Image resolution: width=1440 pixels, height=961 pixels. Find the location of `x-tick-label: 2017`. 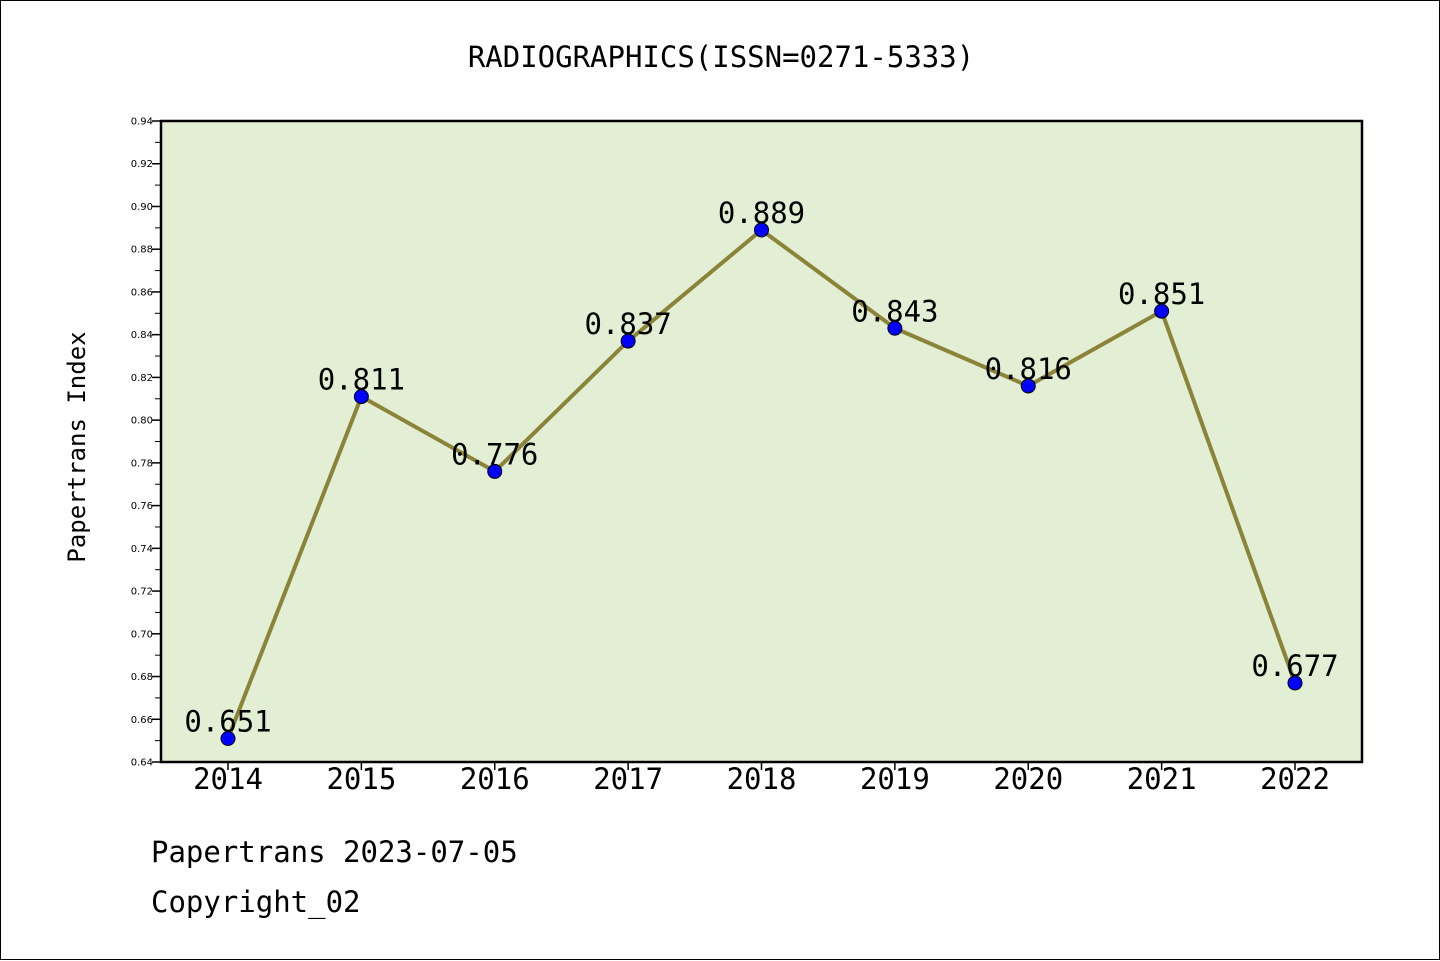

x-tick-label: 2017 is located at coordinates (628, 779).